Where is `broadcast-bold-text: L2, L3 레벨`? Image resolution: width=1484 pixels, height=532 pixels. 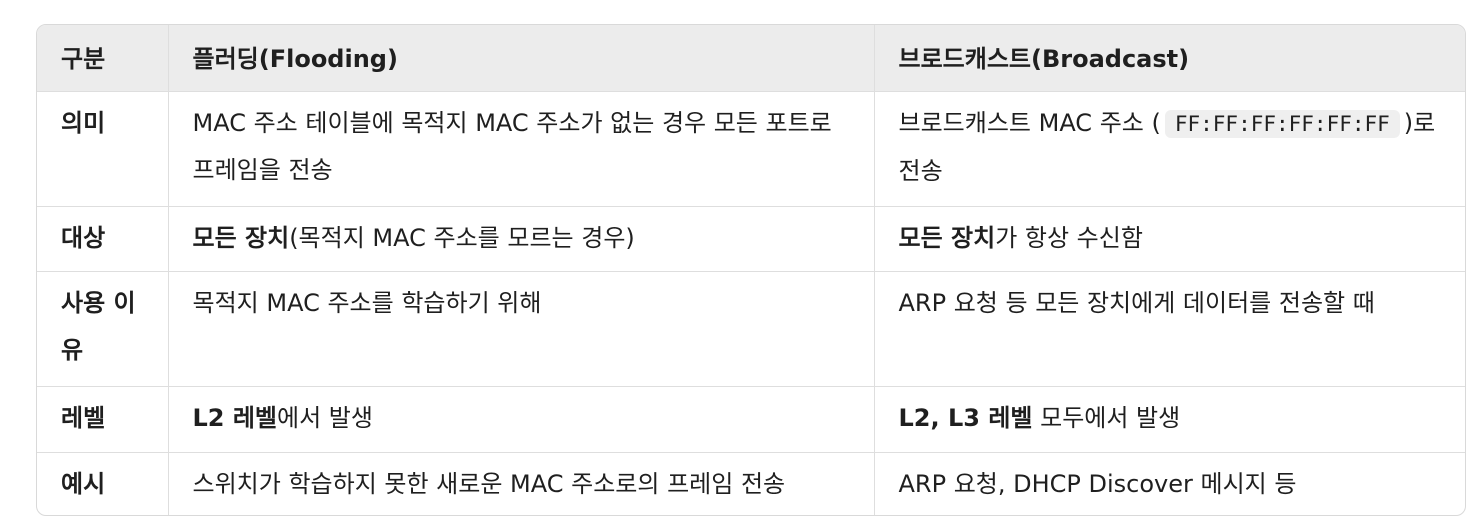 broadcast-bold-text: L2, L3 레벨 is located at coordinates (965, 417).